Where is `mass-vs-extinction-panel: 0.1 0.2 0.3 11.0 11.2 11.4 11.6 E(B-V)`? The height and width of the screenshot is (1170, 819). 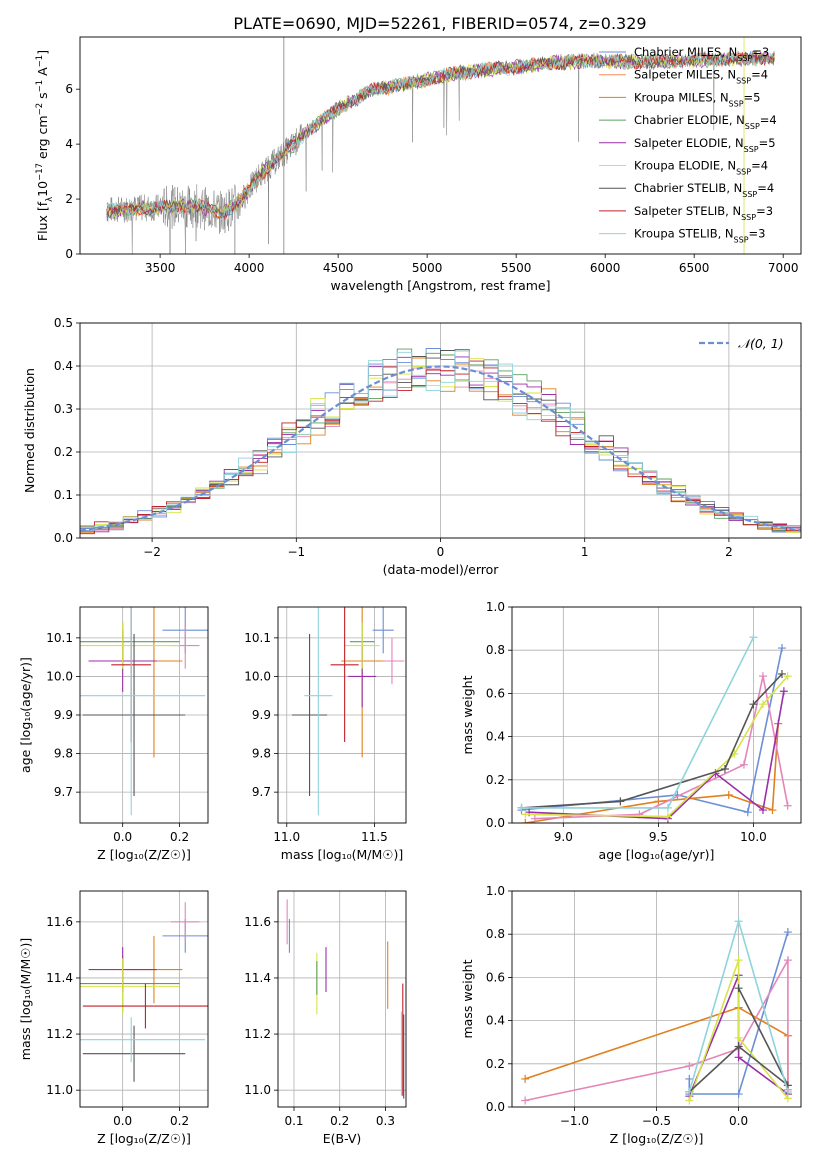 mass-vs-extinction-panel: 0.1 0.2 0.3 11.0 11.2 11.4 11.6 E(B-V) is located at coordinates (325, 1018).